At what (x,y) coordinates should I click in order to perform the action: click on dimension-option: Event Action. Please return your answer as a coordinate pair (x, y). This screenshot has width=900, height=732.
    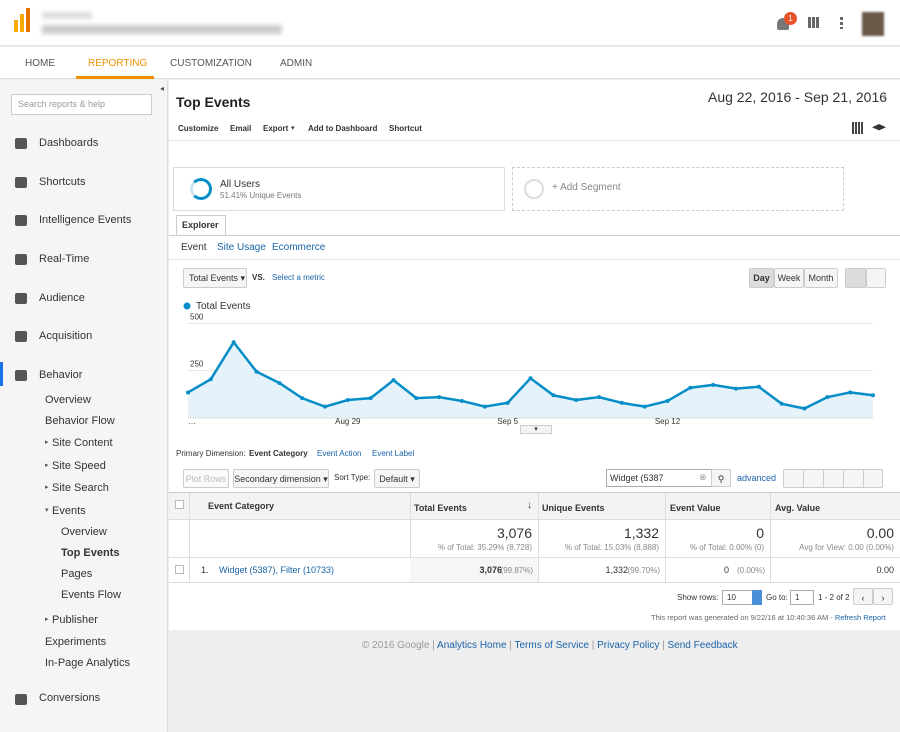
    Looking at the image, I should click on (339, 453).